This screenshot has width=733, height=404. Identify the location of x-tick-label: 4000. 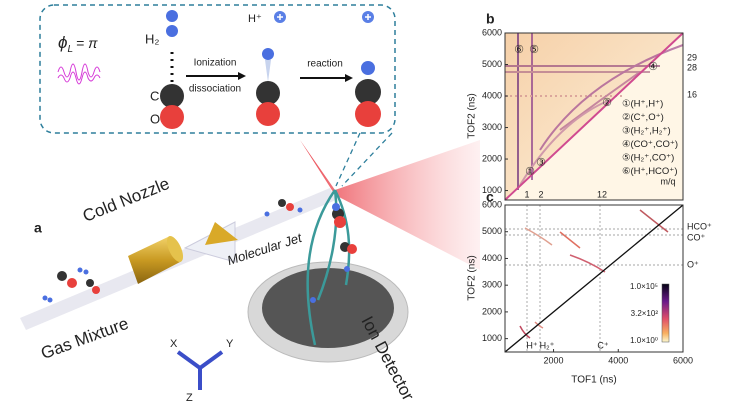
(618, 360).